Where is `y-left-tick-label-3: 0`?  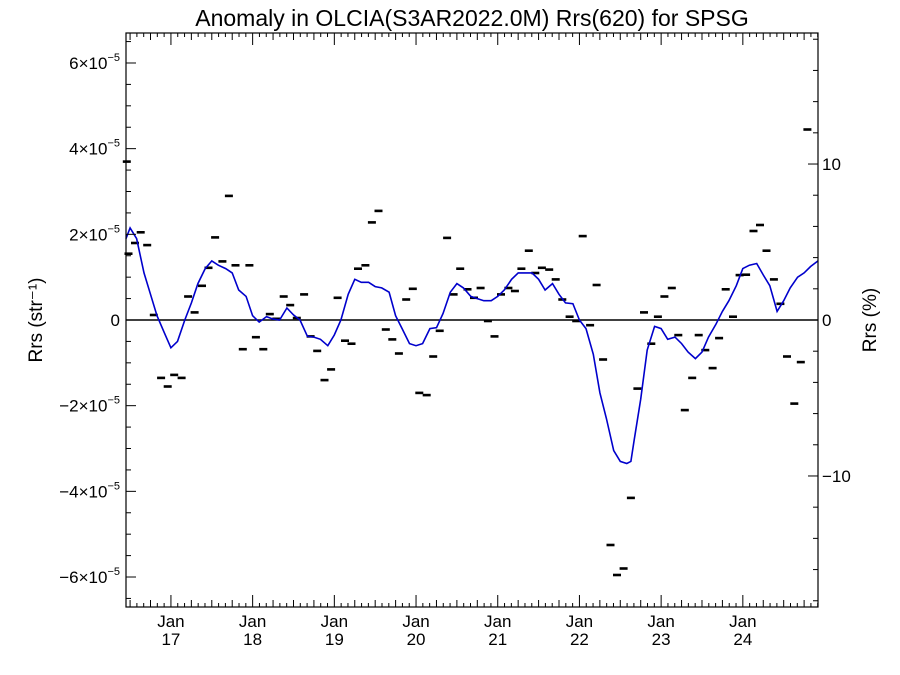 y-left-tick-label-3: 0 is located at coordinates (115, 320).